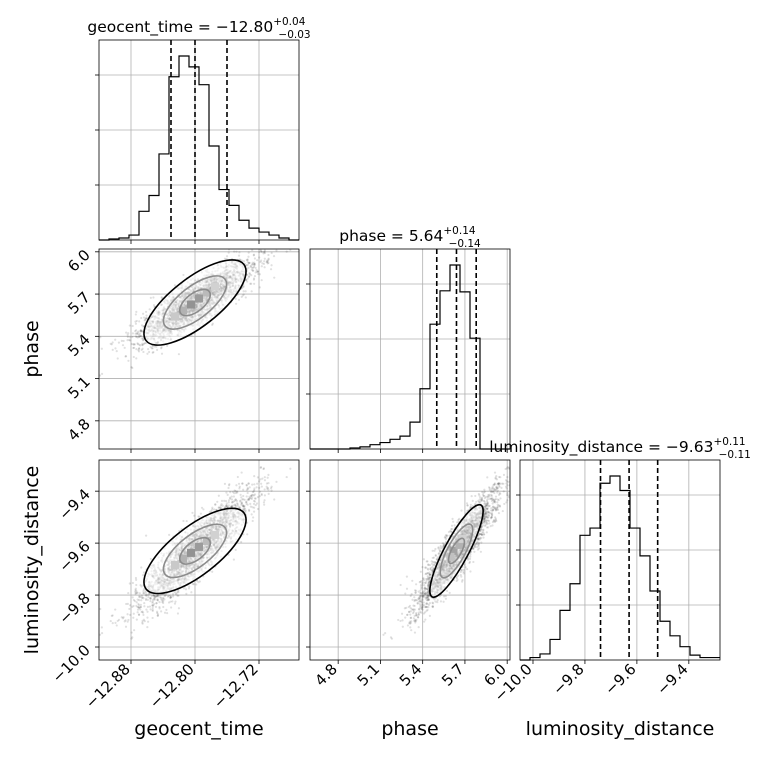 The width and height of the screenshot is (760, 760). I want to click on hist-geocent_time-grid, so click(197, 140).